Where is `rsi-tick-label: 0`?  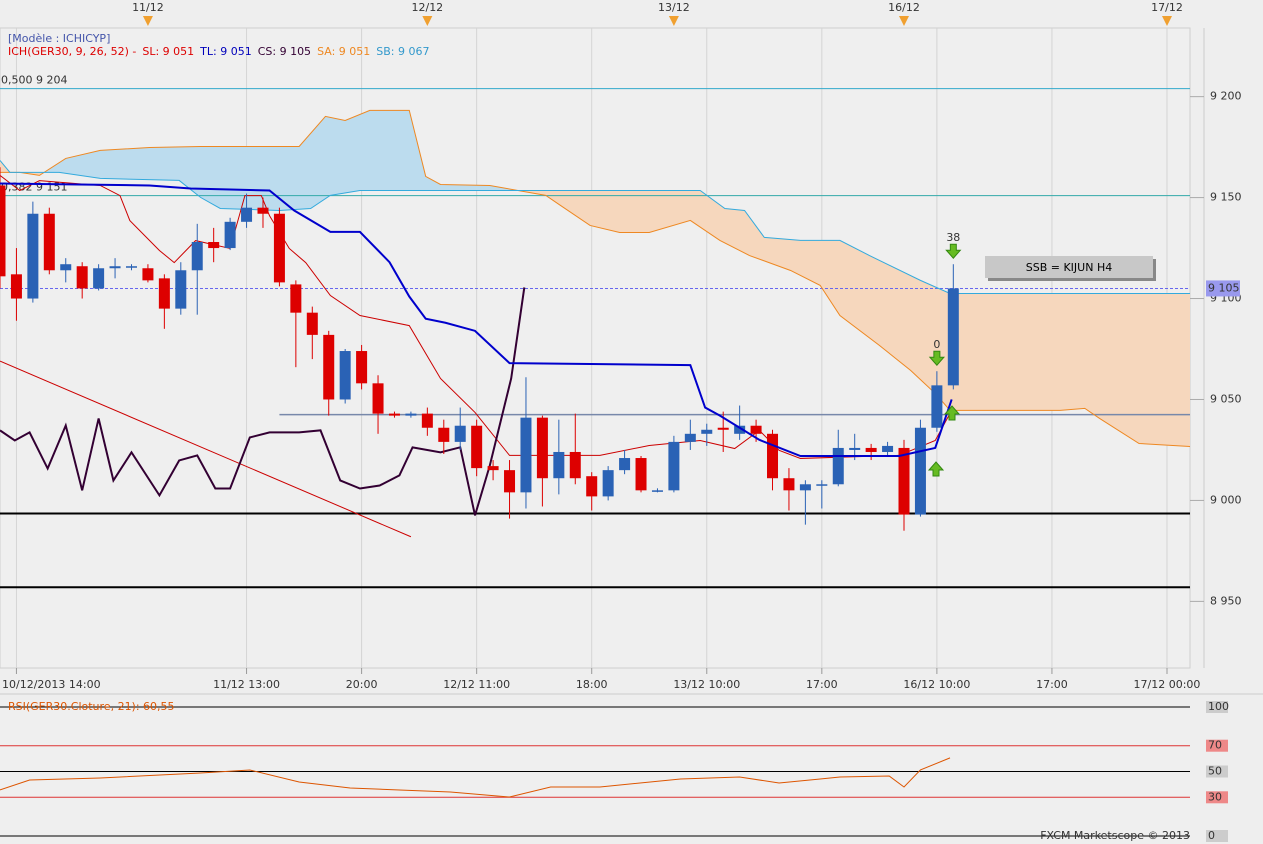
rsi-tick-label: 0 is located at coordinates (1211, 835).